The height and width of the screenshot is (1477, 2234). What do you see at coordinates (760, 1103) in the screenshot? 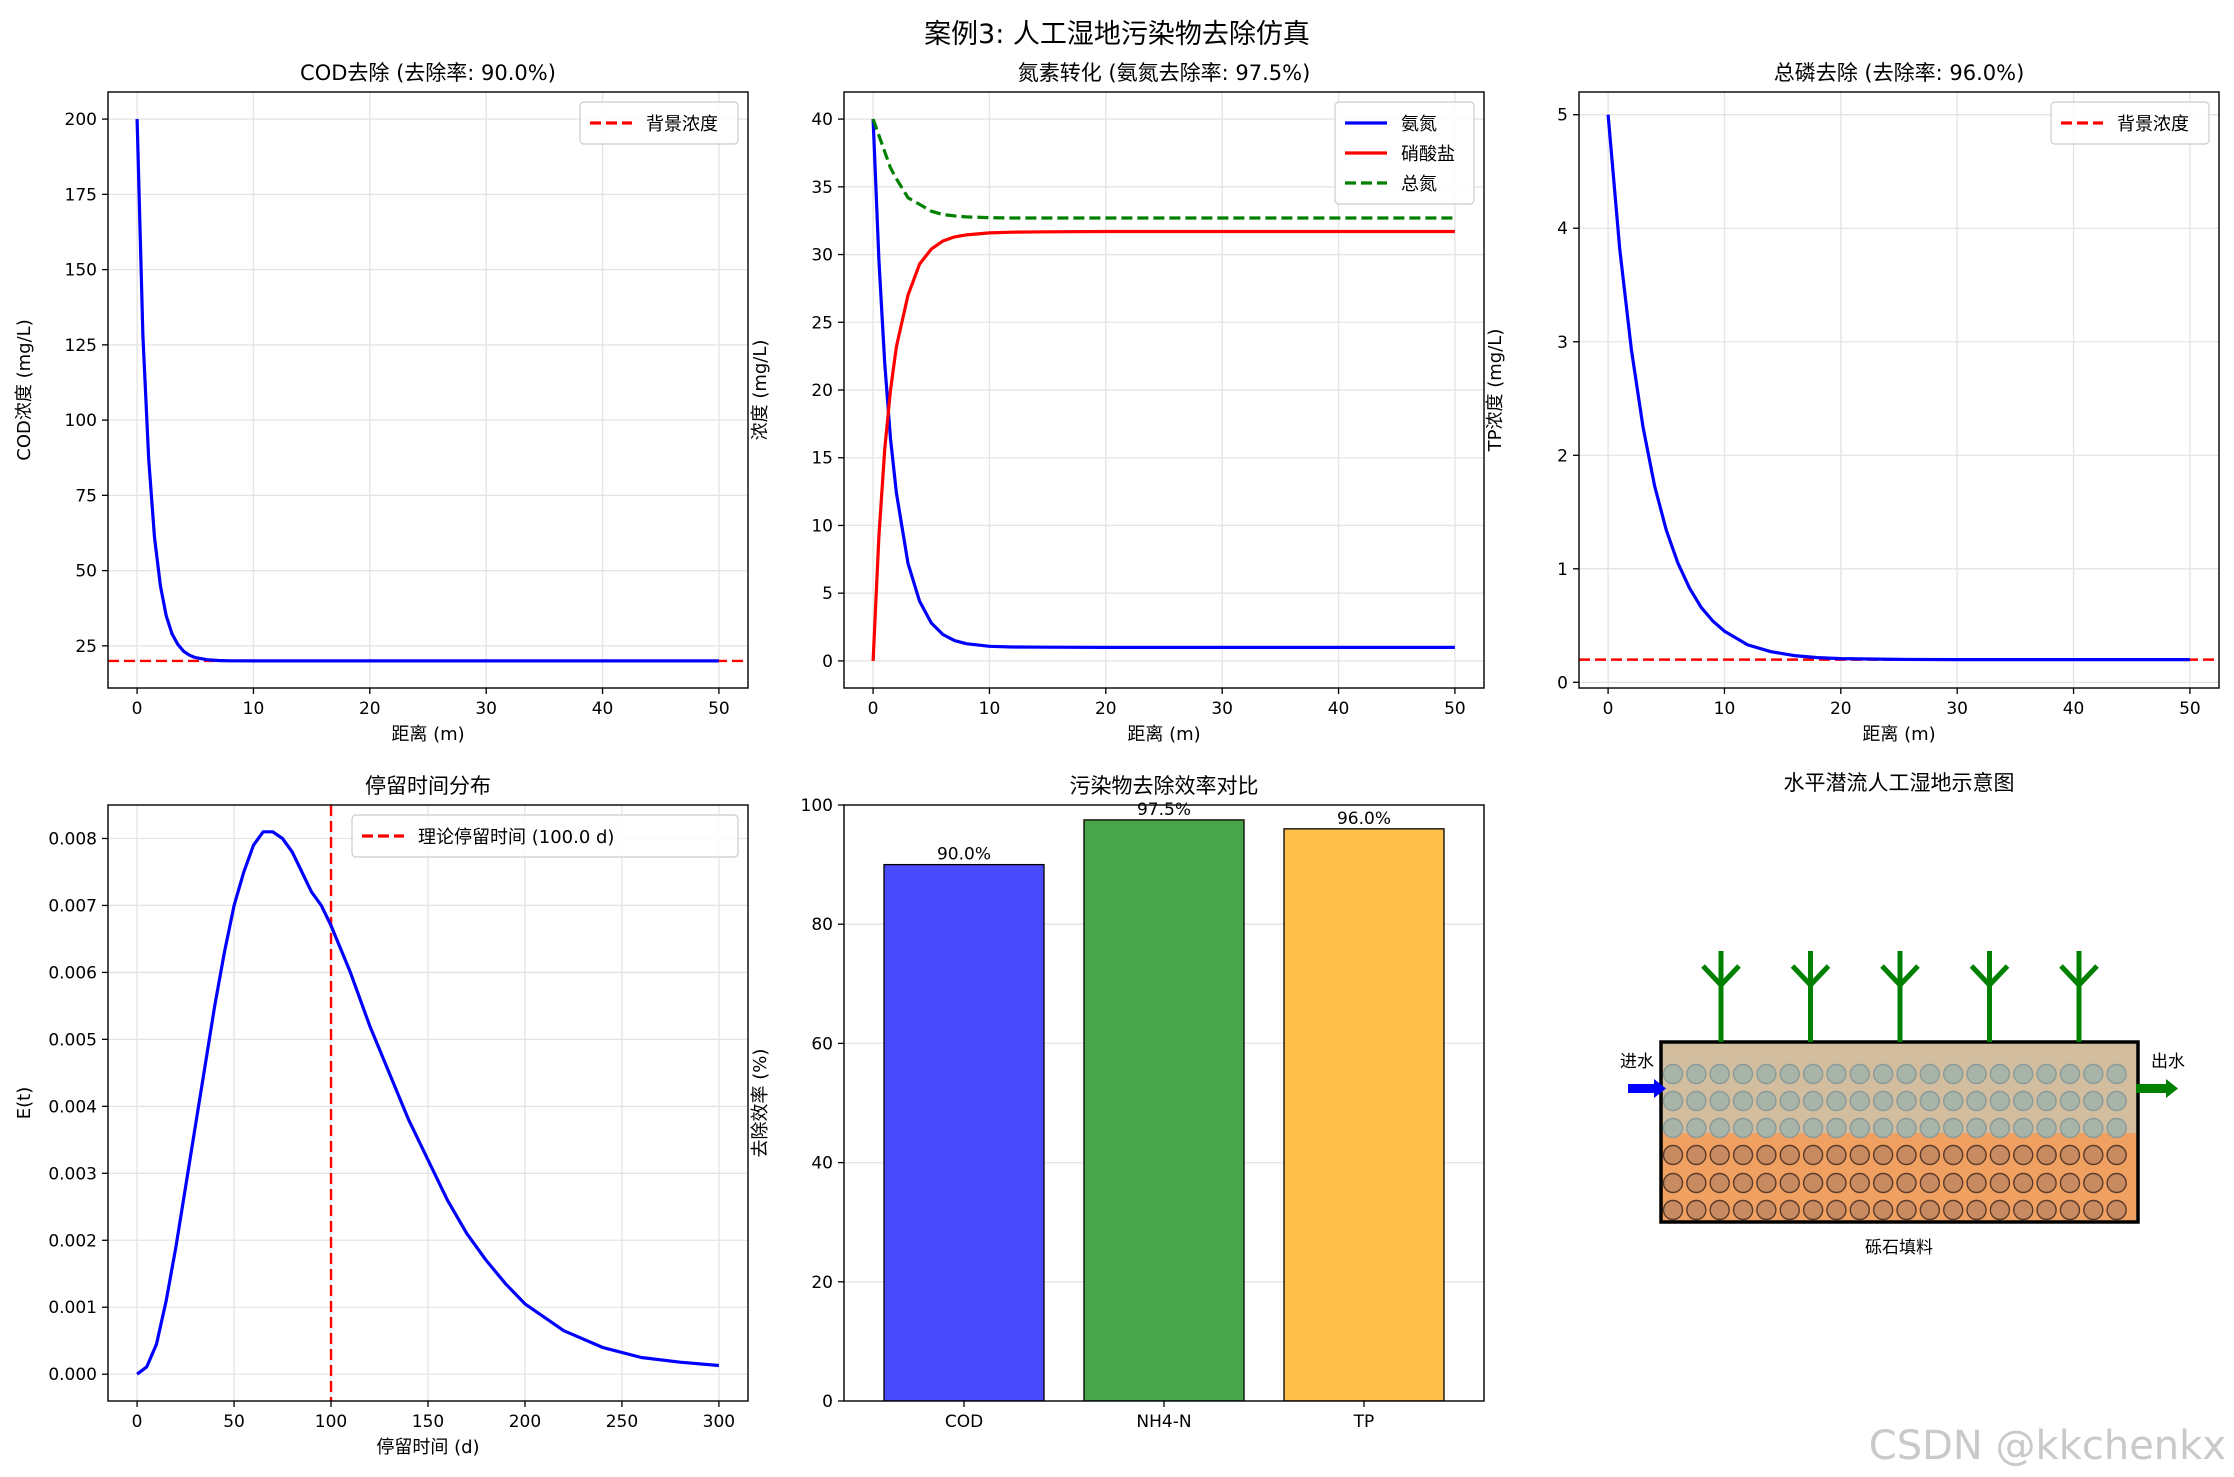
I see `y-axis-label: 去除效率 (%)` at bounding box center [760, 1103].